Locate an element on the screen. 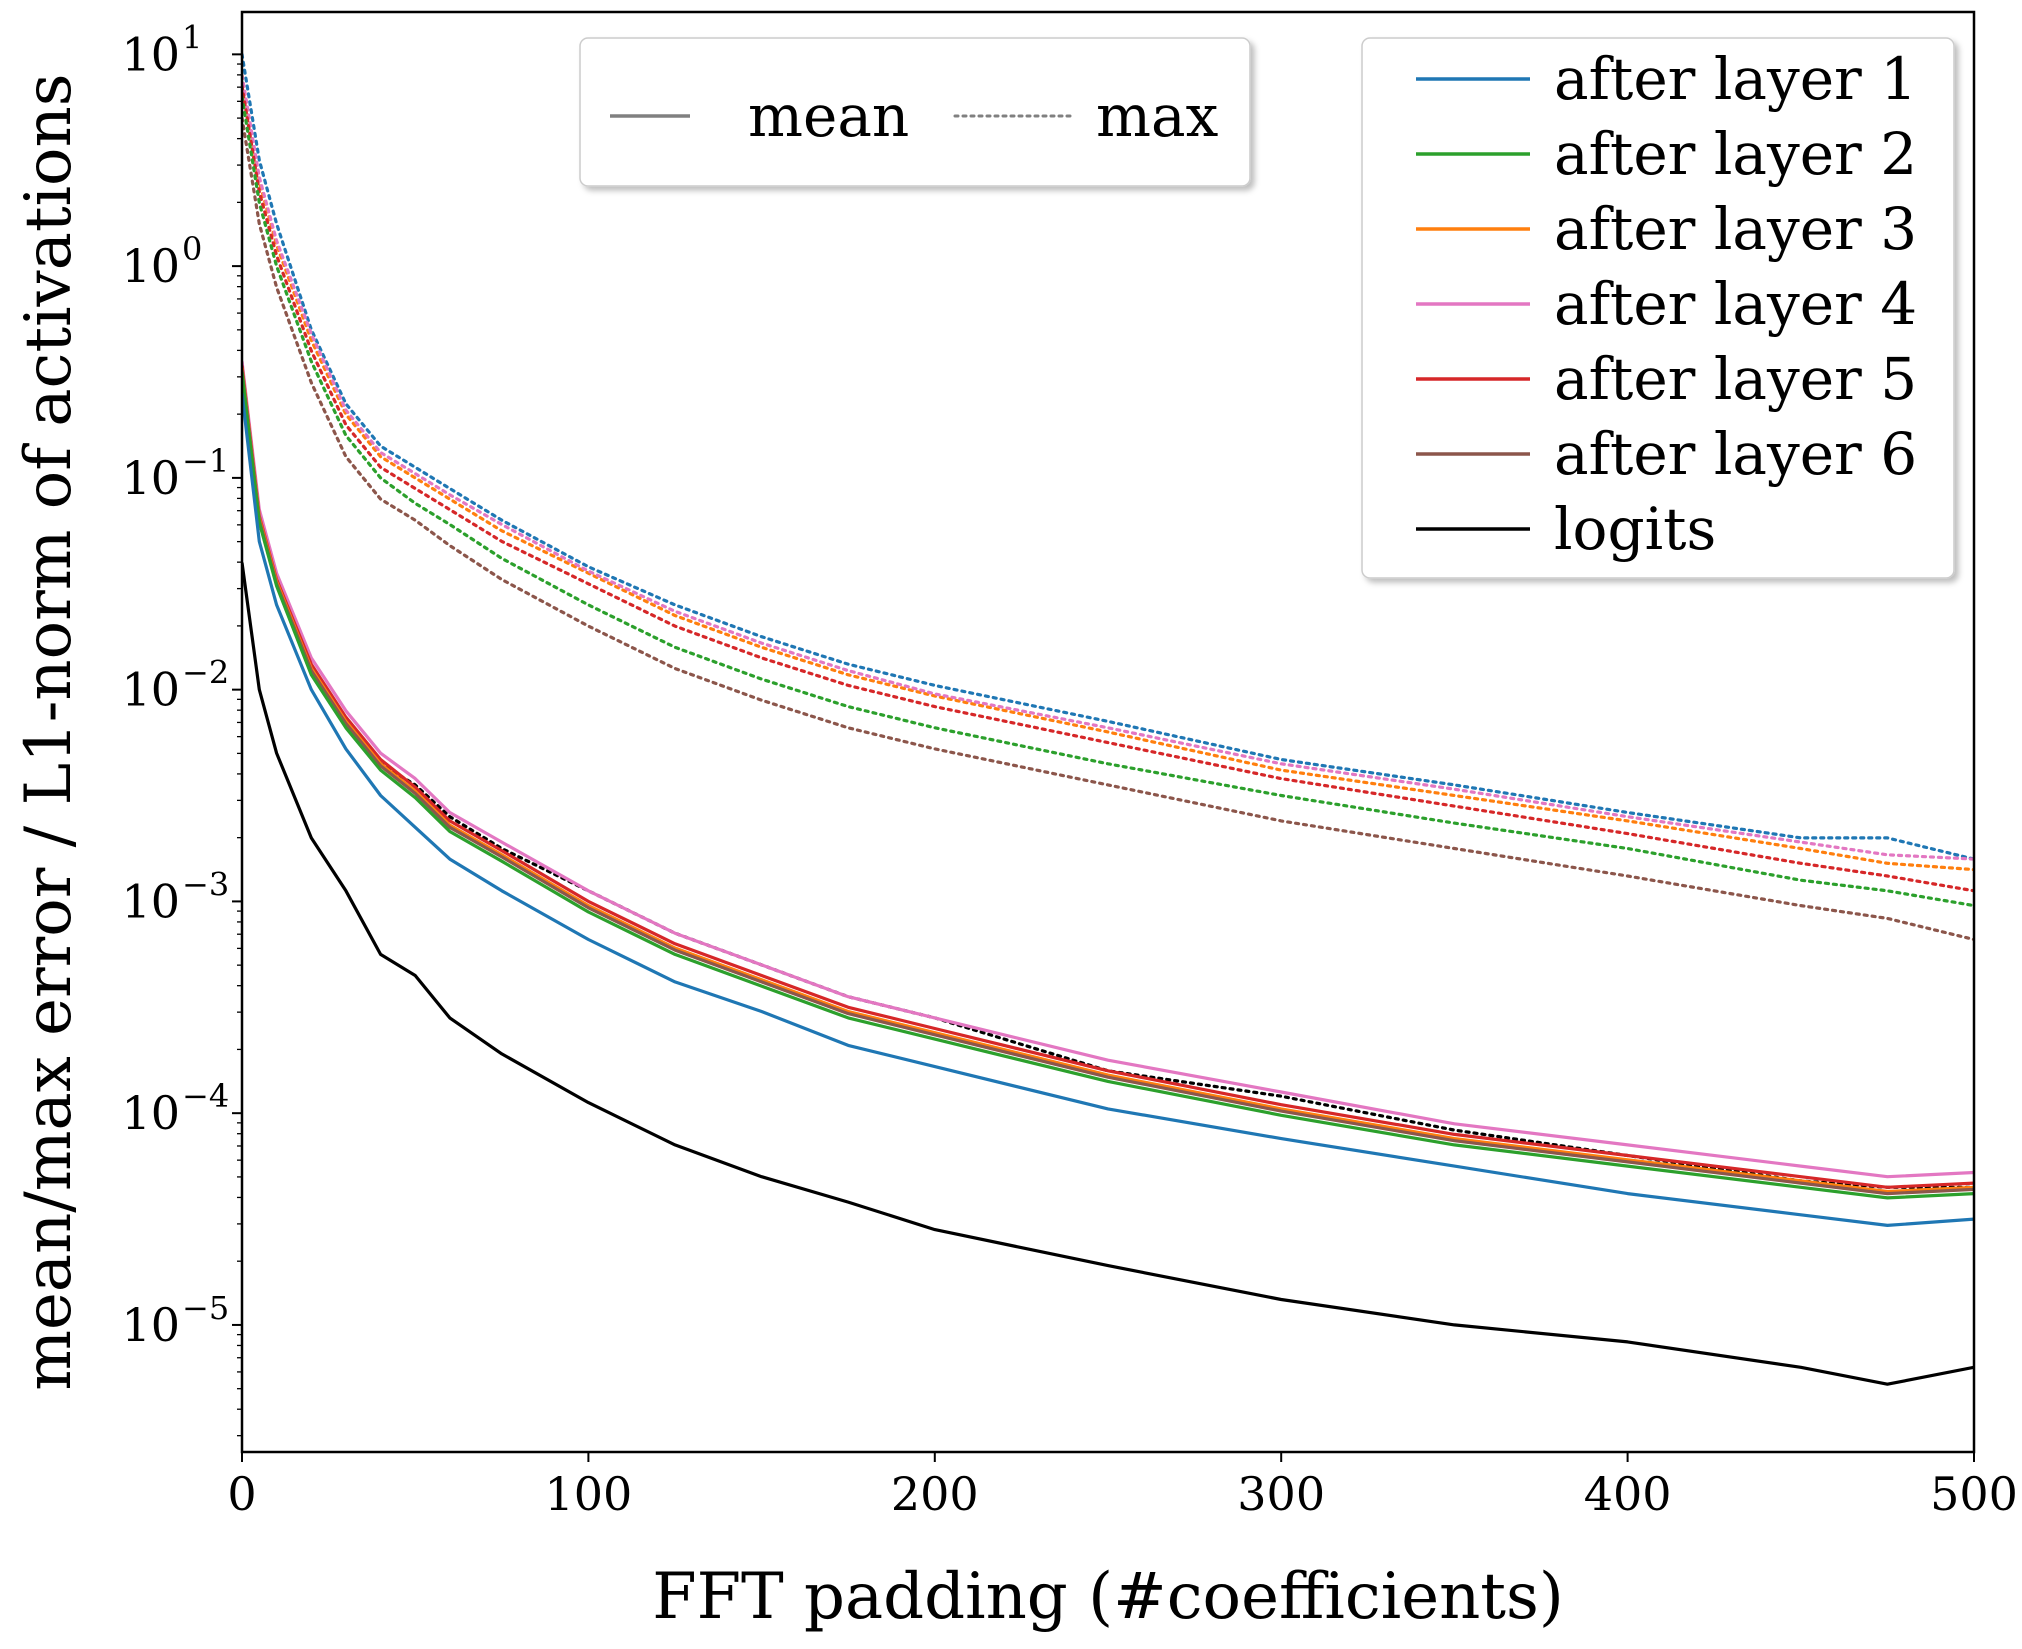  style-legend: mean max is located at coordinates (915, 112).